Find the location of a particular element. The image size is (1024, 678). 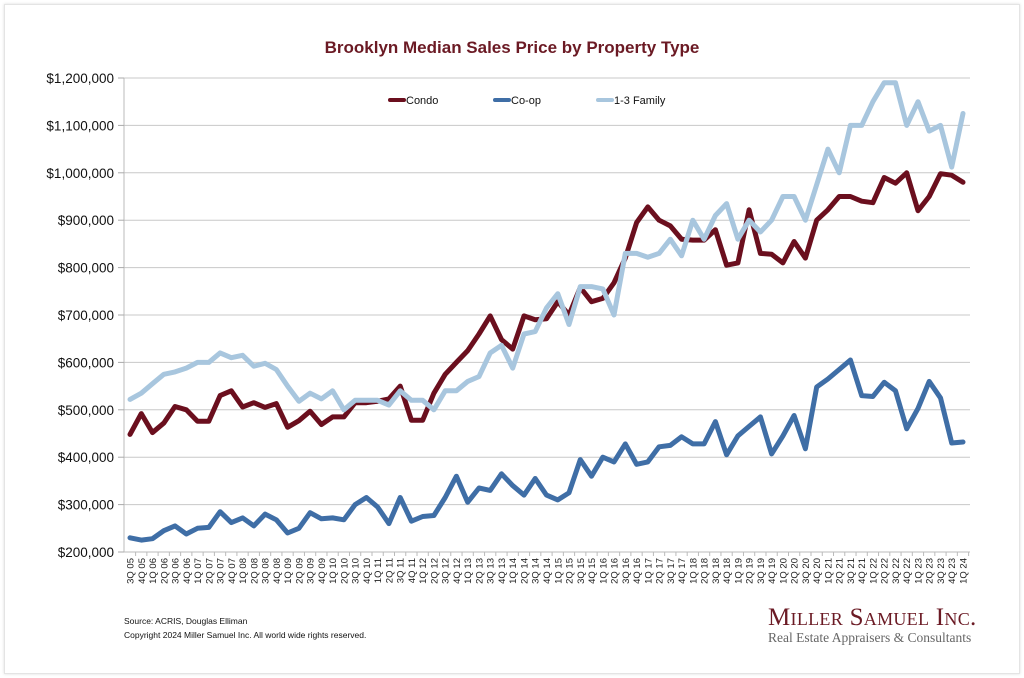

x-tick-label: 3Q 05 is located at coordinates (131, 571).